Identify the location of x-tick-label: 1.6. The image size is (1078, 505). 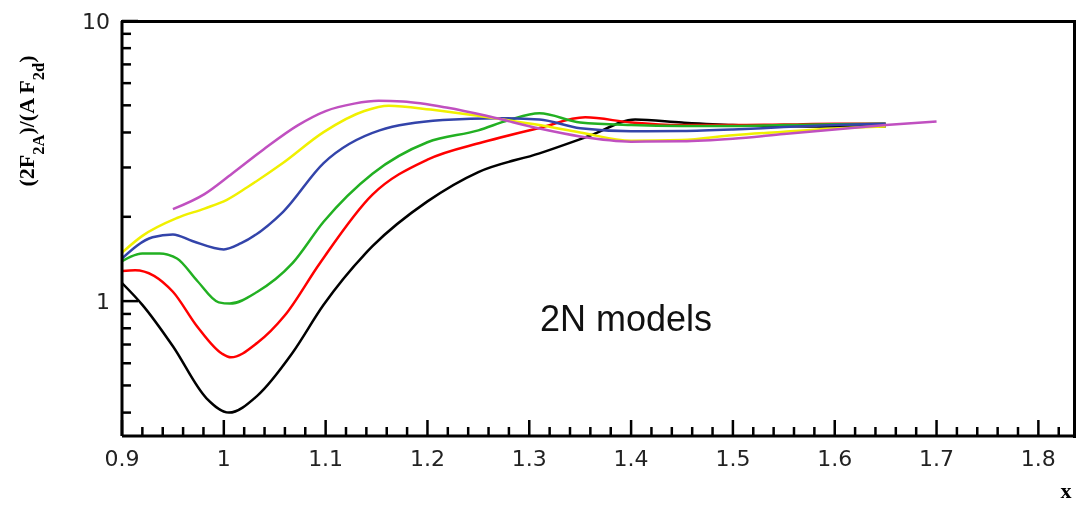
(835, 458).